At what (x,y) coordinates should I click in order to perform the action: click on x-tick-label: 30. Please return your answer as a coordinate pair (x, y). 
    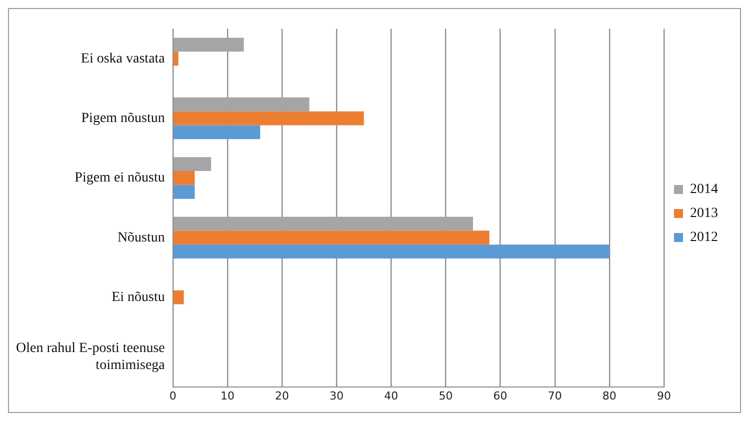
    Looking at the image, I should click on (337, 395).